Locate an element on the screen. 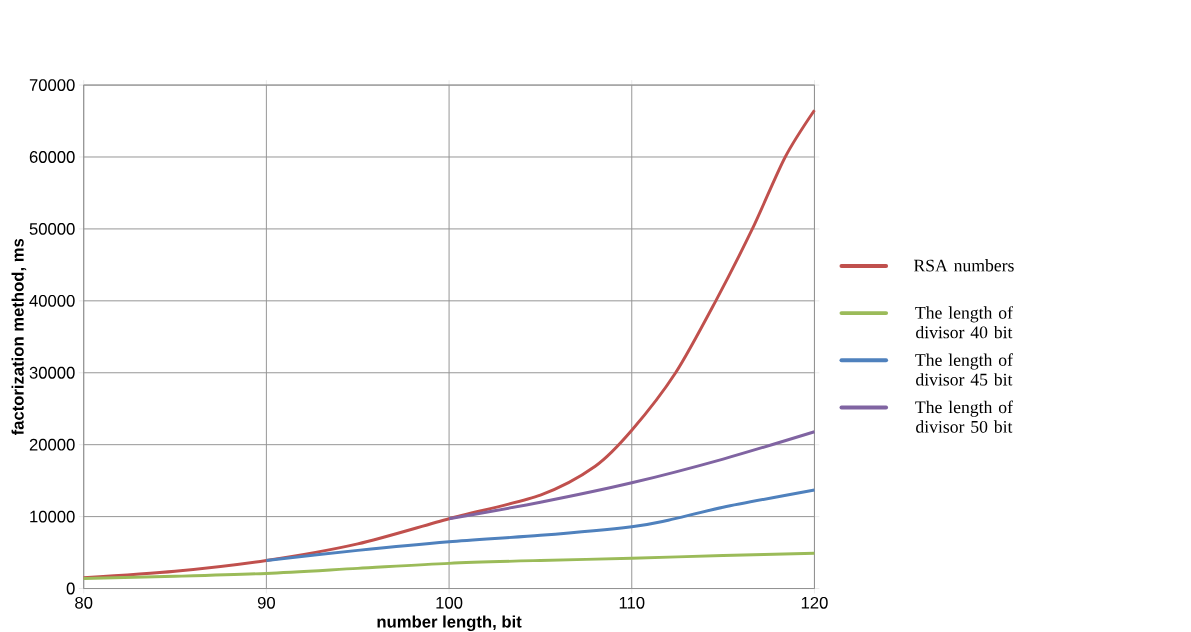 Image resolution: width=1191 pixels, height=632 pixels. x-tick-label: 100 is located at coordinates (449, 603).